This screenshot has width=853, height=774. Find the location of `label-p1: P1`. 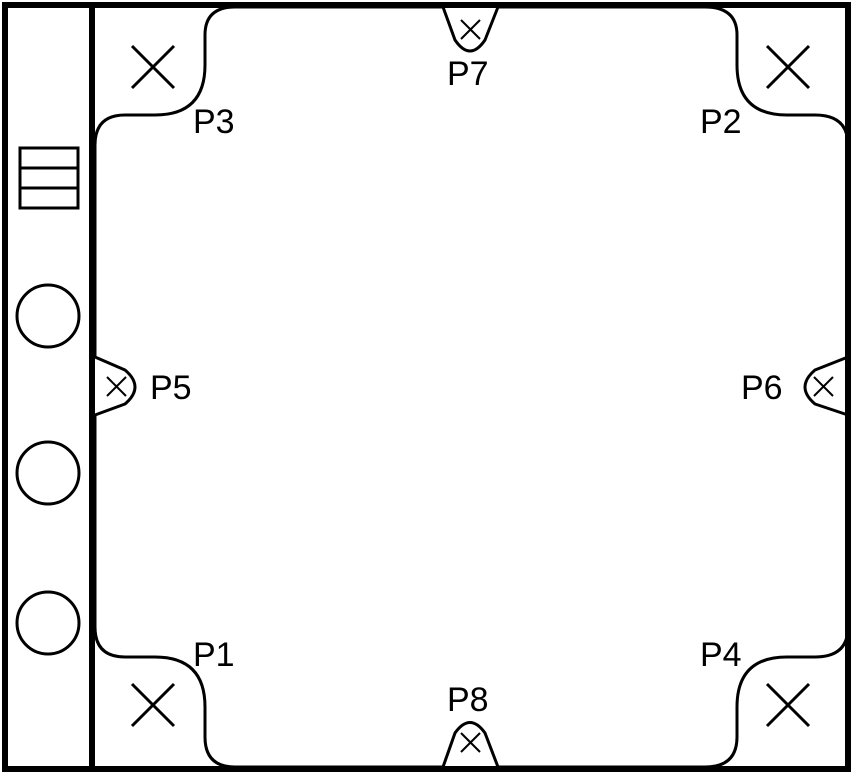

label-p1: P1 is located at coordinates (214, 655).